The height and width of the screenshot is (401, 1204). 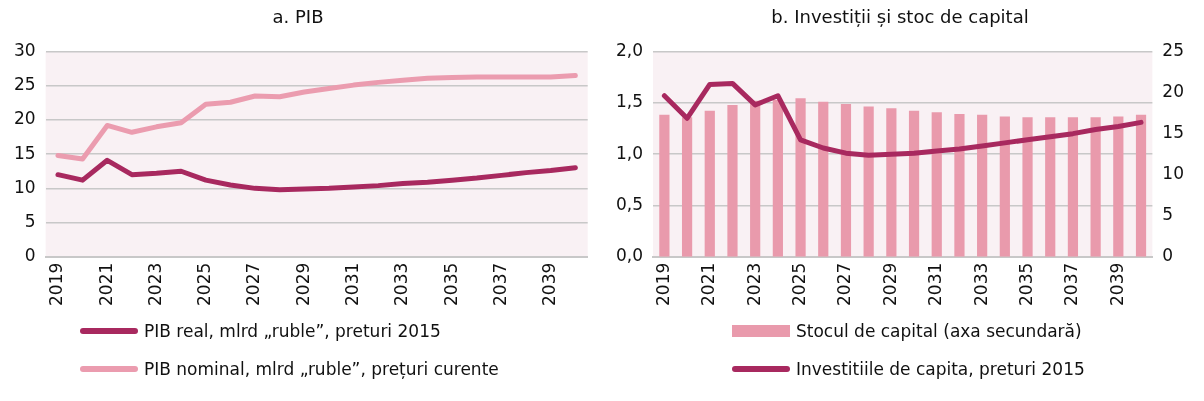 What do you see at coordinates (24, 186) in the screenshot?
I see `y-tick-label: 10` at bounding box center [24, 186].